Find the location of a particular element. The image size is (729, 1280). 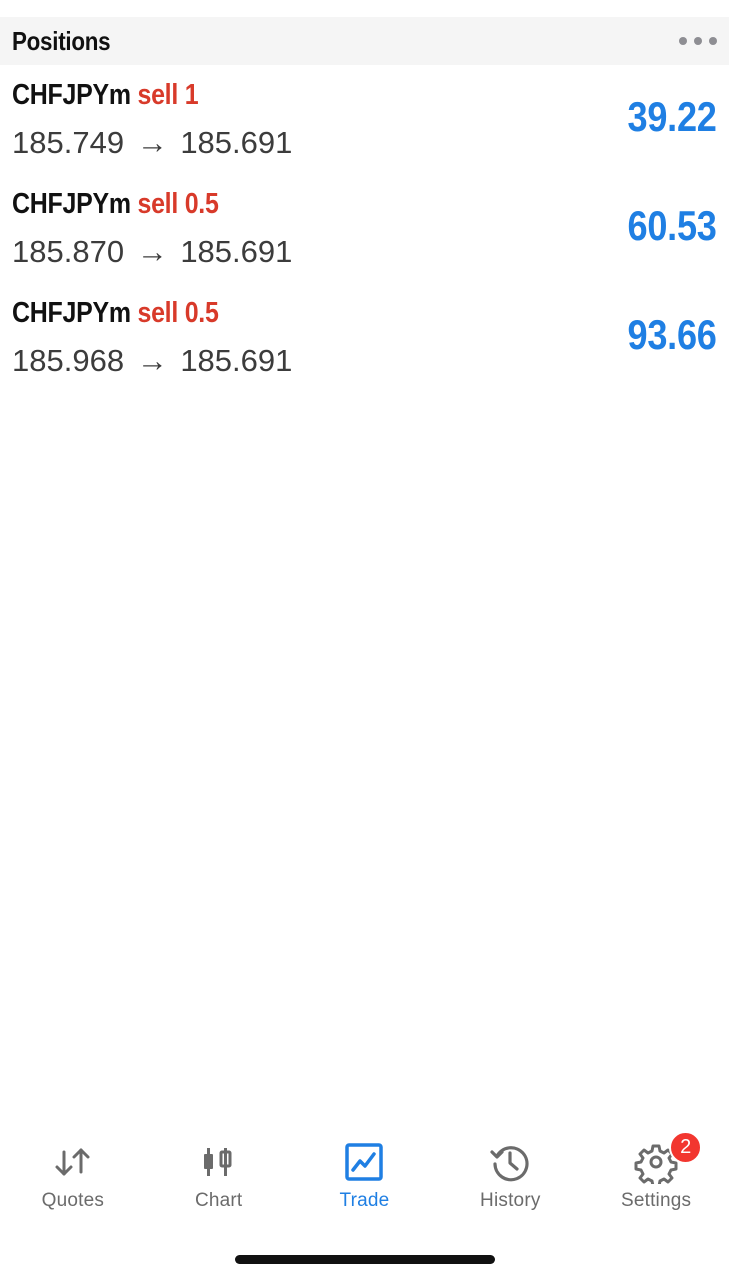

position-prices: 185.870 → 185.691 is located at coordinates (152, 252).